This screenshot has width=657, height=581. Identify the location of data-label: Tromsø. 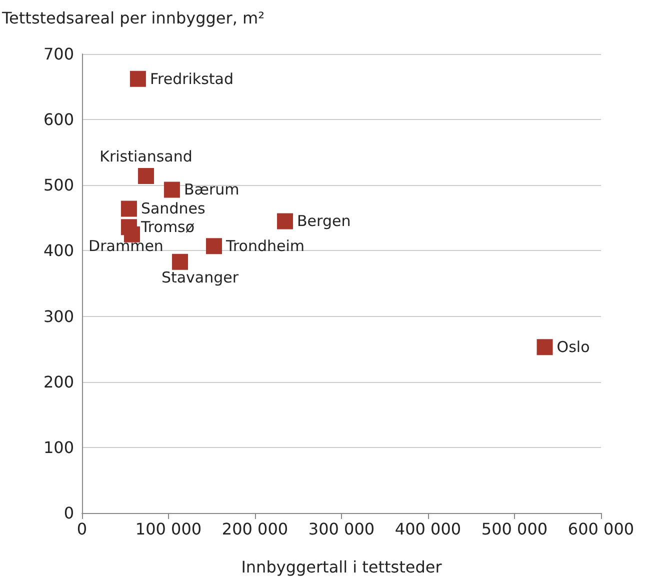
(167, 227).